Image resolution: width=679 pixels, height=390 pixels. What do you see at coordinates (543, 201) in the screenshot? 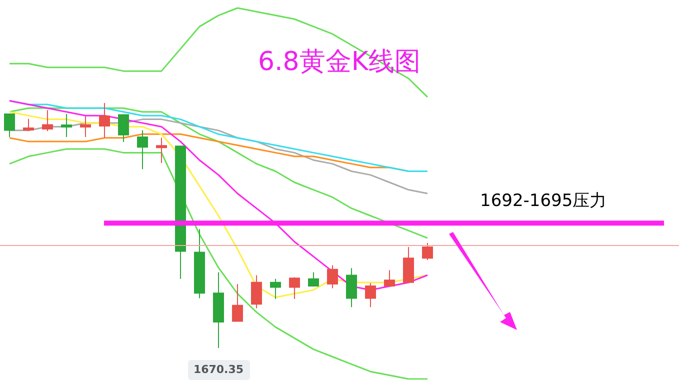
I see `ref-line-label: 1692-1695压力` at bounding box center [543, 201].